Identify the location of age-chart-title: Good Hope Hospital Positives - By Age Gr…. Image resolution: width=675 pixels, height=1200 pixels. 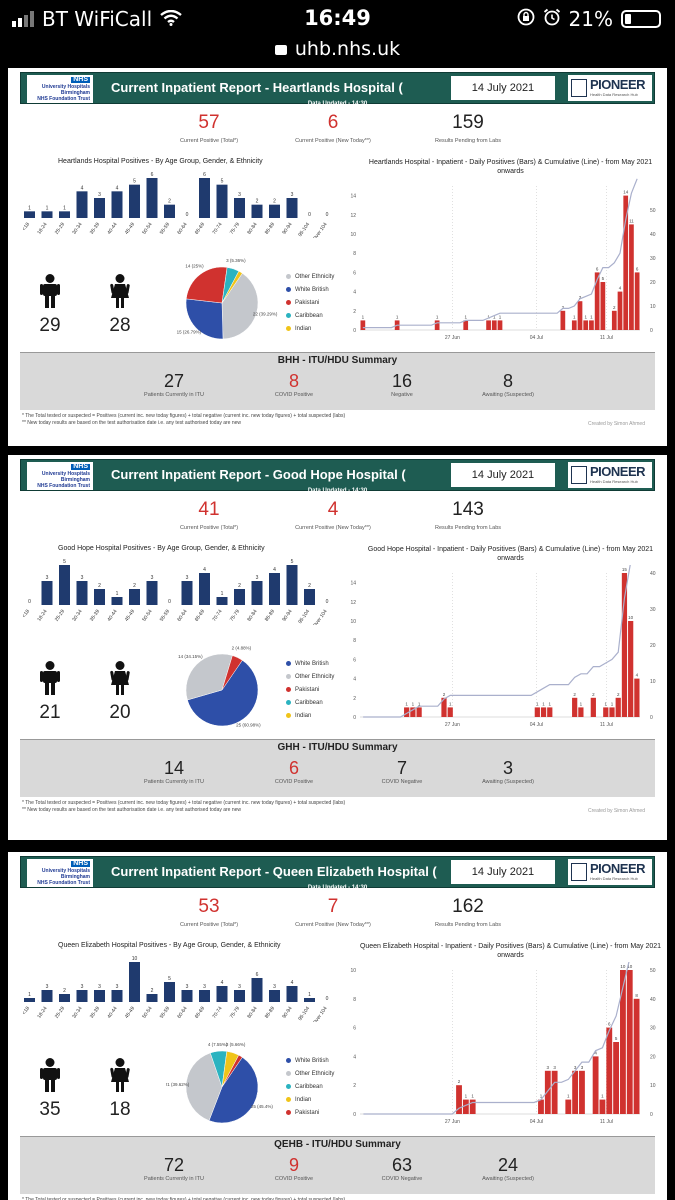
(161, 548).